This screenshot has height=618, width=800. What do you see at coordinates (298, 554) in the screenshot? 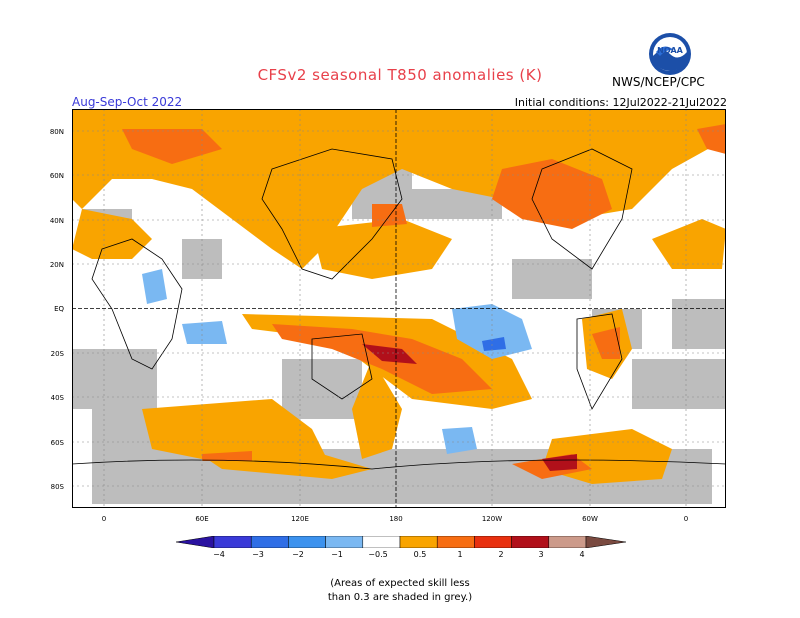
I see `colorbar-tick: −2` at bounding box center [298, 554].